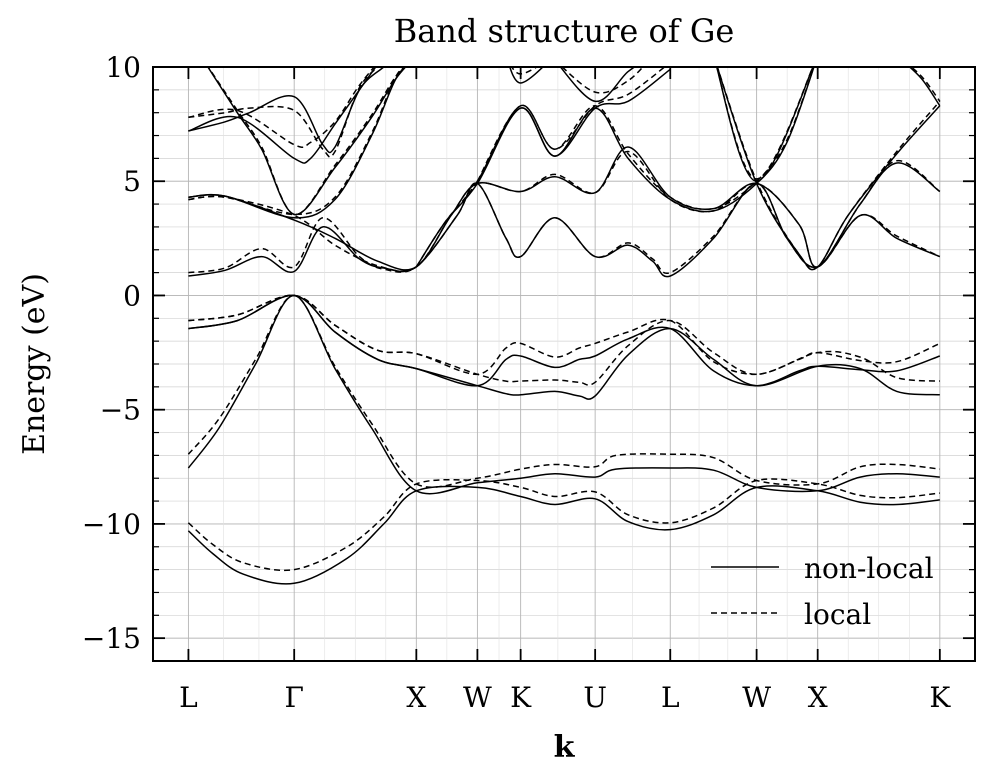  What do you see at coordinates (132, 181) in the screenshot?
I see `y-tick-label: 5` at bounding box center [132, 181].